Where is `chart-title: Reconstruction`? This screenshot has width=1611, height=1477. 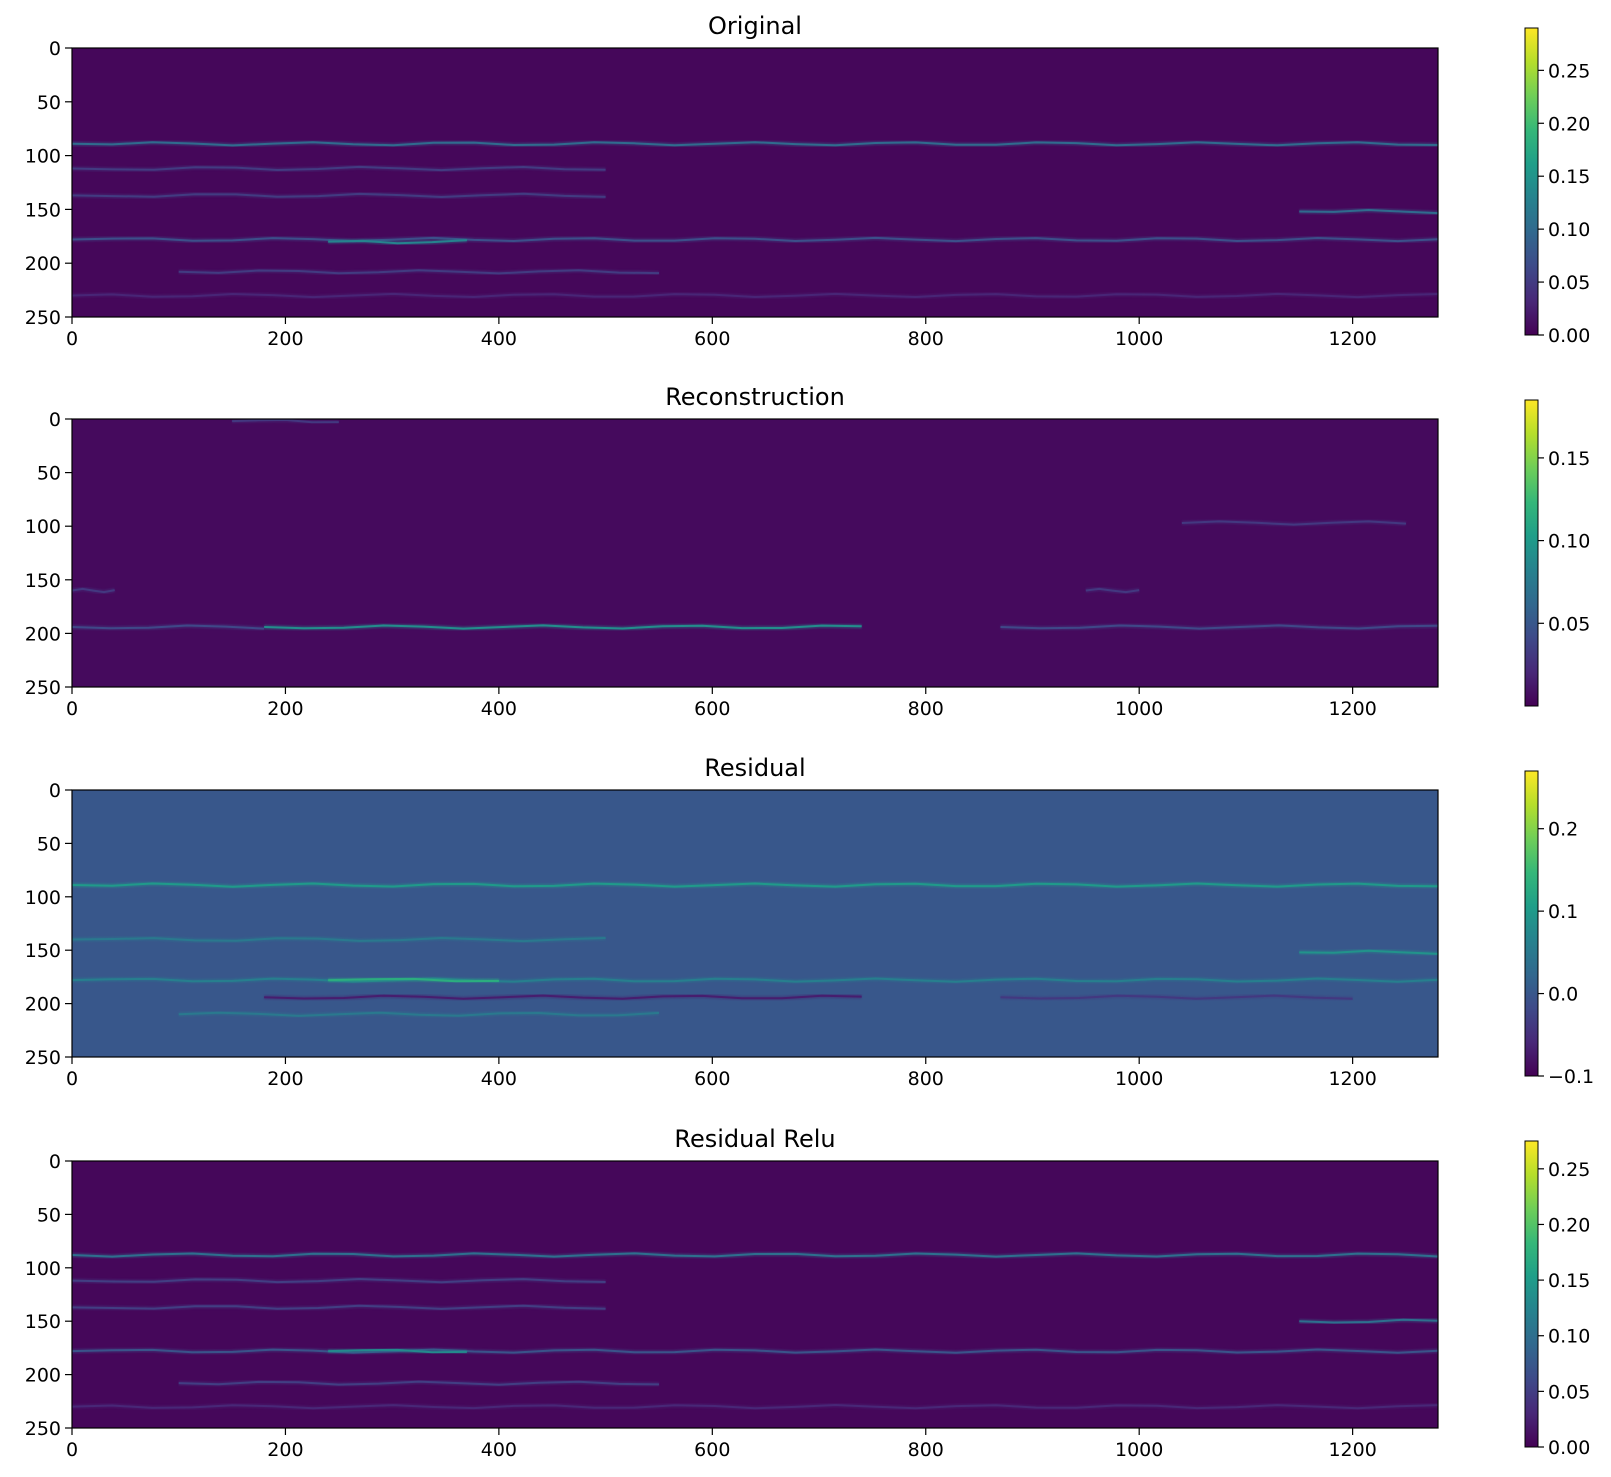 chart-title: Reconstruction is located at coordinates (755, 397).